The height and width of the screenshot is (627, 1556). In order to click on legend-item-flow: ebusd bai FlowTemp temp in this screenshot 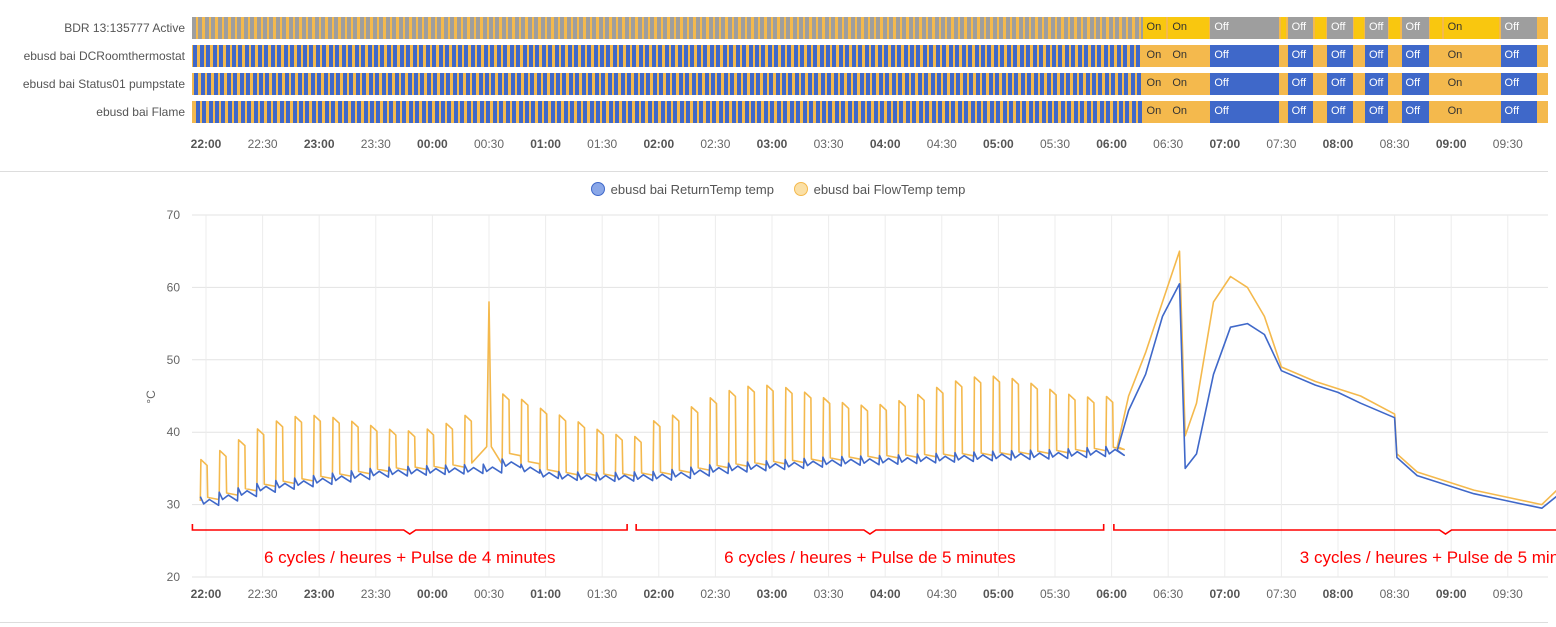, I will do `click(879, 189)`.